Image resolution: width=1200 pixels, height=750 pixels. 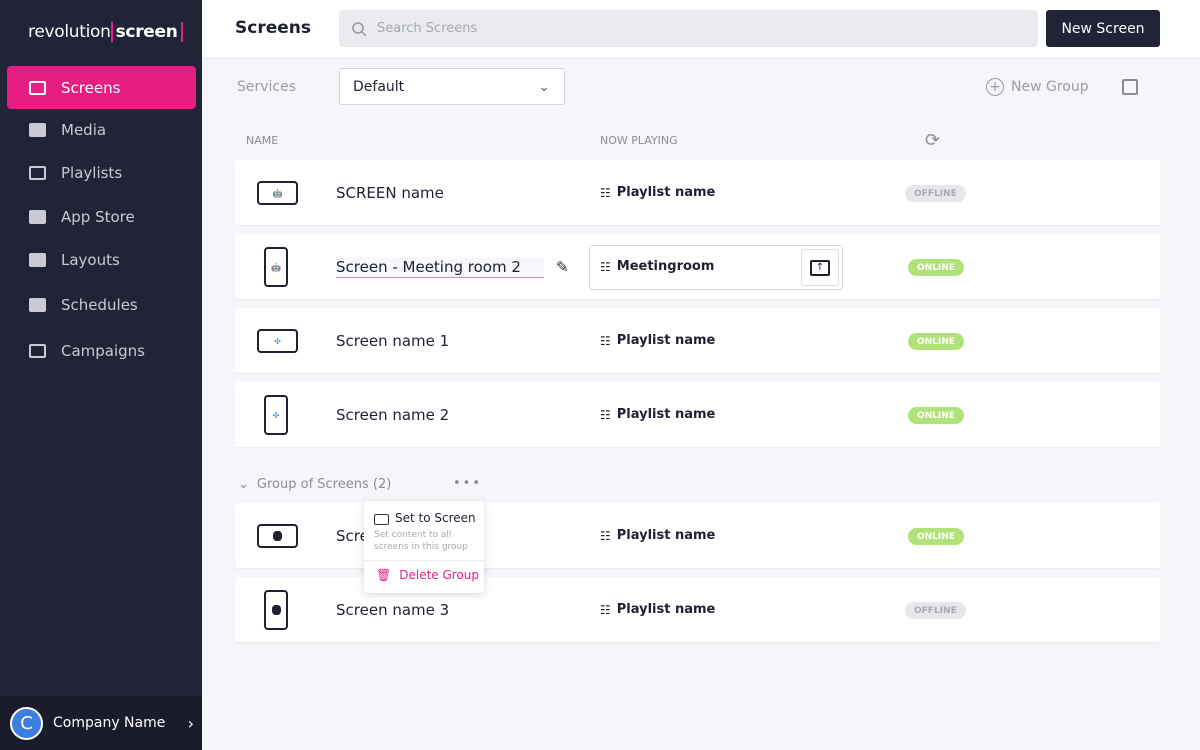 I want to click on avatar: C, so click(x=26, y=723).